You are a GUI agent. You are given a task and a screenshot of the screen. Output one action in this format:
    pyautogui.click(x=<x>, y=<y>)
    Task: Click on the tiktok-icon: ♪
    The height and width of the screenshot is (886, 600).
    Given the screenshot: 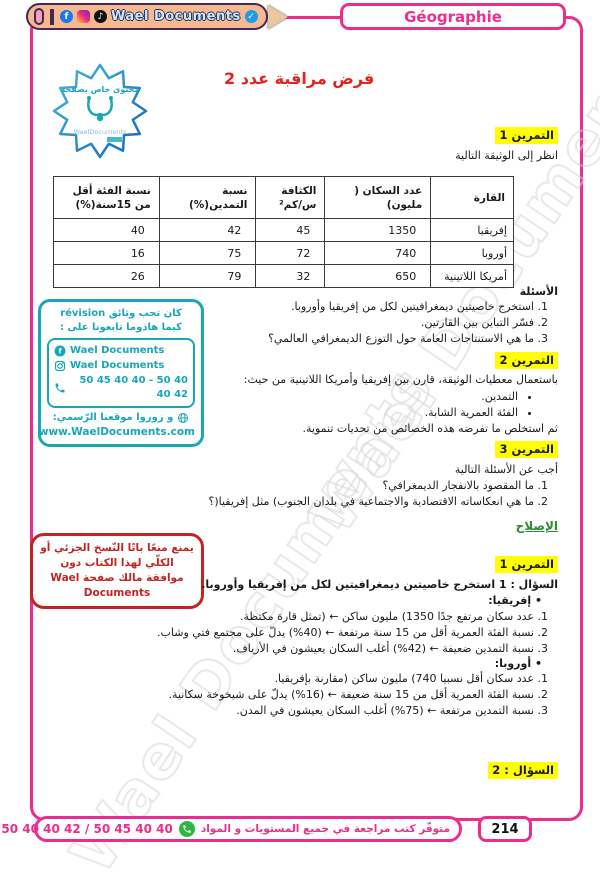 What is the action you would take?
    pyautogui.click(x=100, y=16)
    